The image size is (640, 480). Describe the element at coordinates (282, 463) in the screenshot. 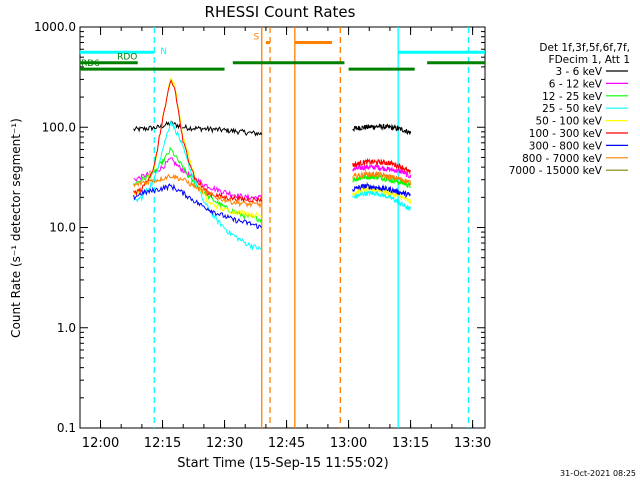

I see `x-axis-label: Start Time (15-Sep-15 11:55:02)` at that location.